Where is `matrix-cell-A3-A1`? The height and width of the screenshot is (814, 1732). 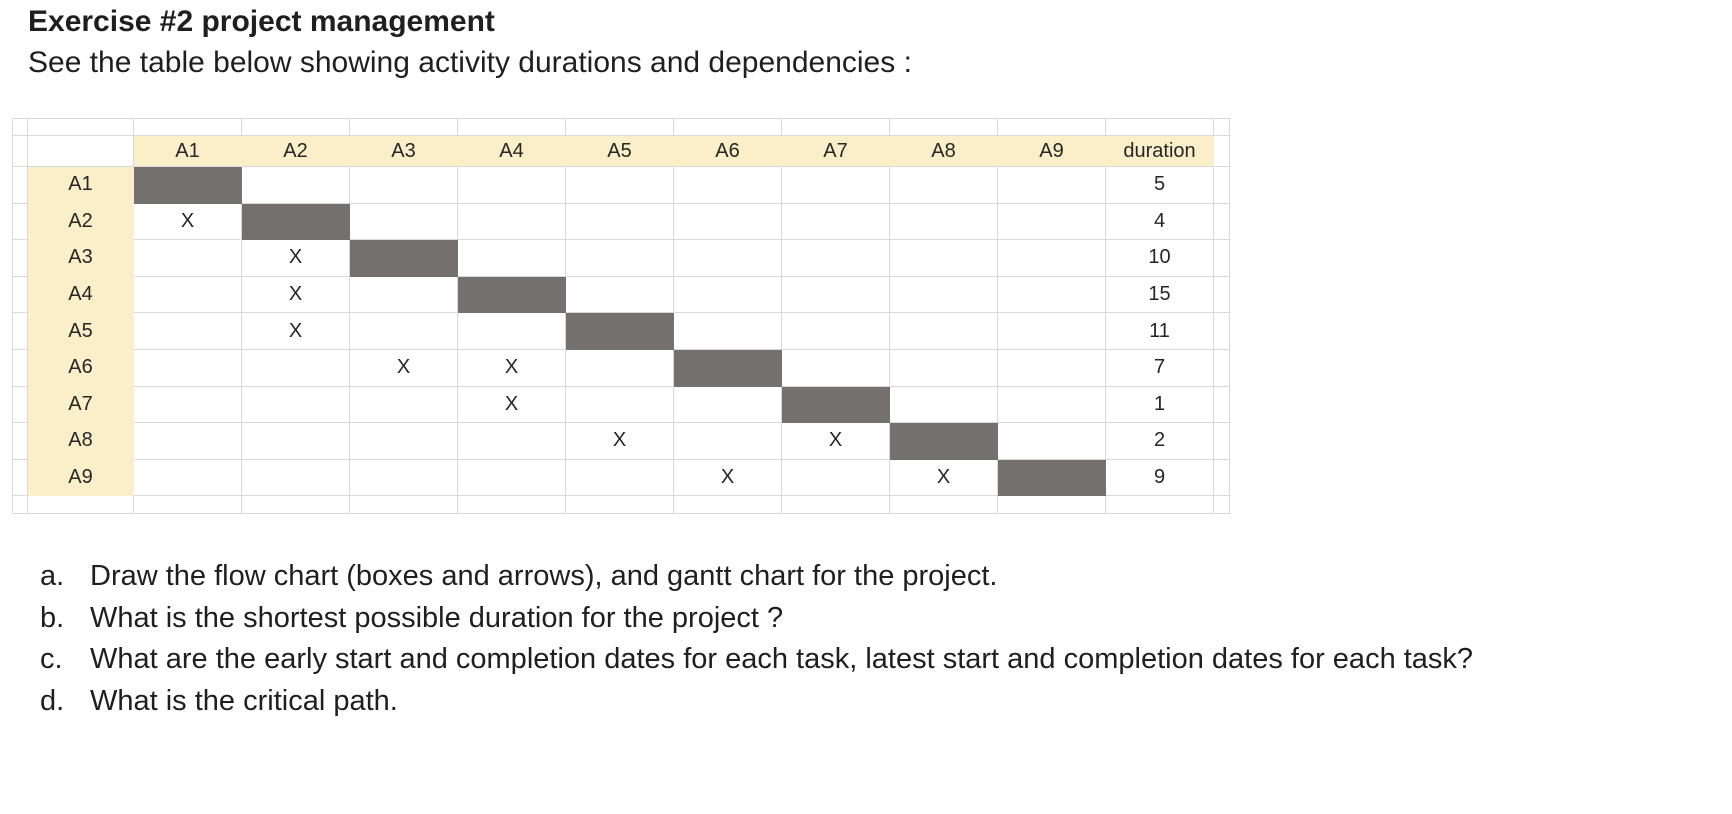
matrix-cell-A3-A1 is located at coordinates (188, 258).